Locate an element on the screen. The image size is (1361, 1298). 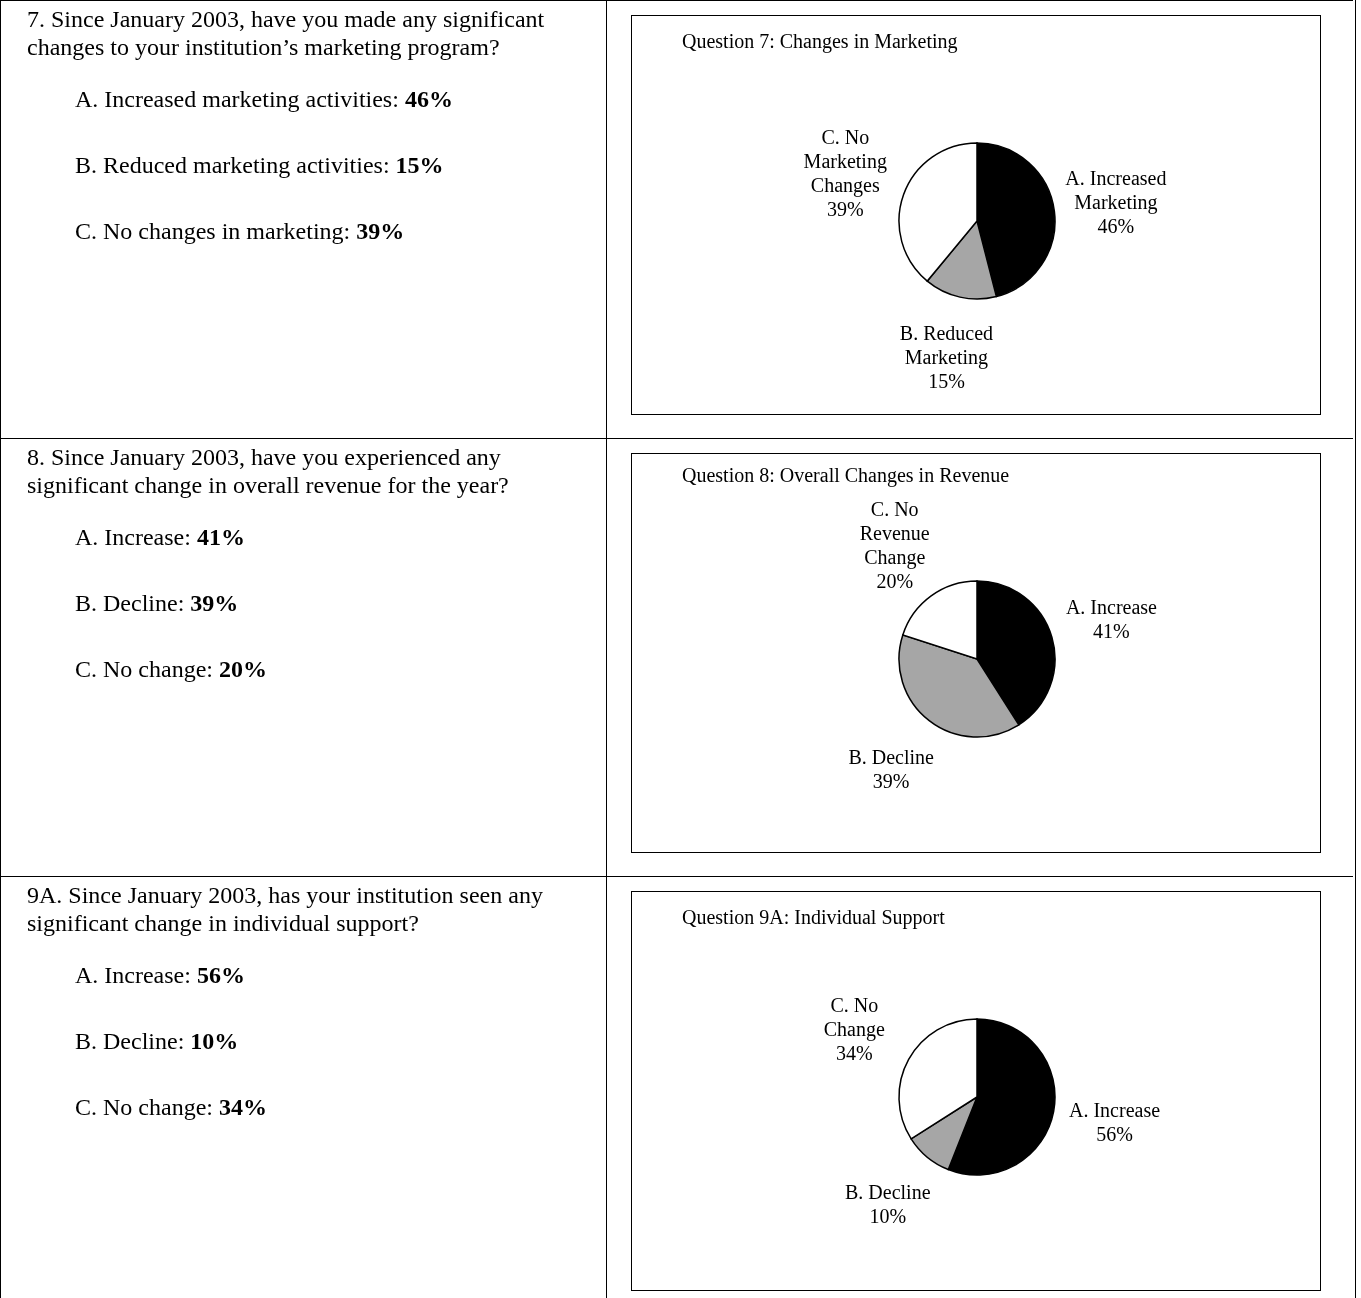
text: B. Decline: 39% is located at coordinates (157, 603).